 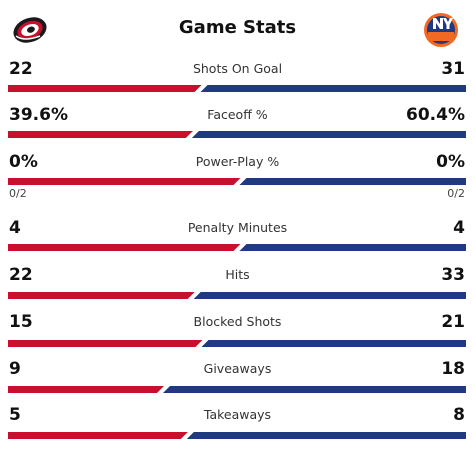 What do you see at coordinates (21, 322) in the screenshot?
I see `away-stat-value: 15` at bounding box center [21, 322].